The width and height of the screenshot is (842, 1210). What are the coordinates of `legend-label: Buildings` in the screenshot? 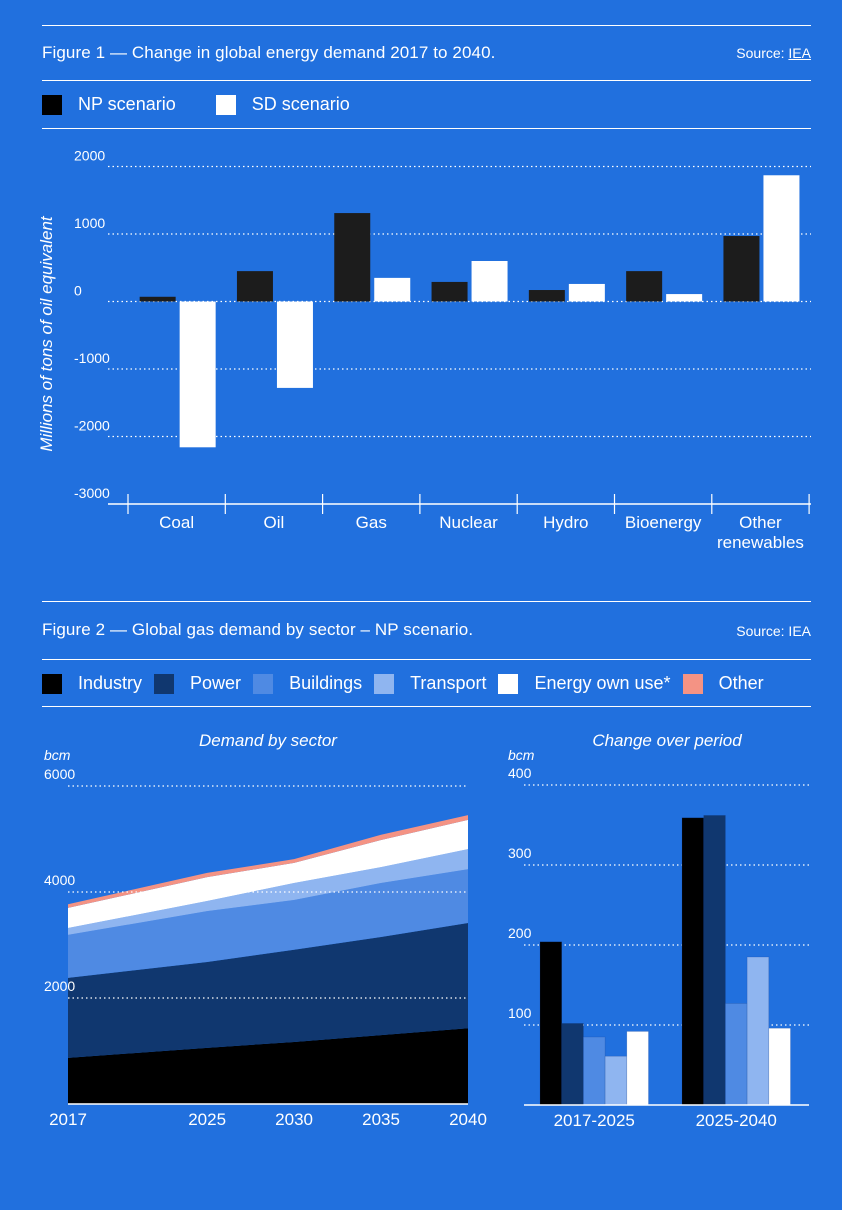 It's located at (326, 683).